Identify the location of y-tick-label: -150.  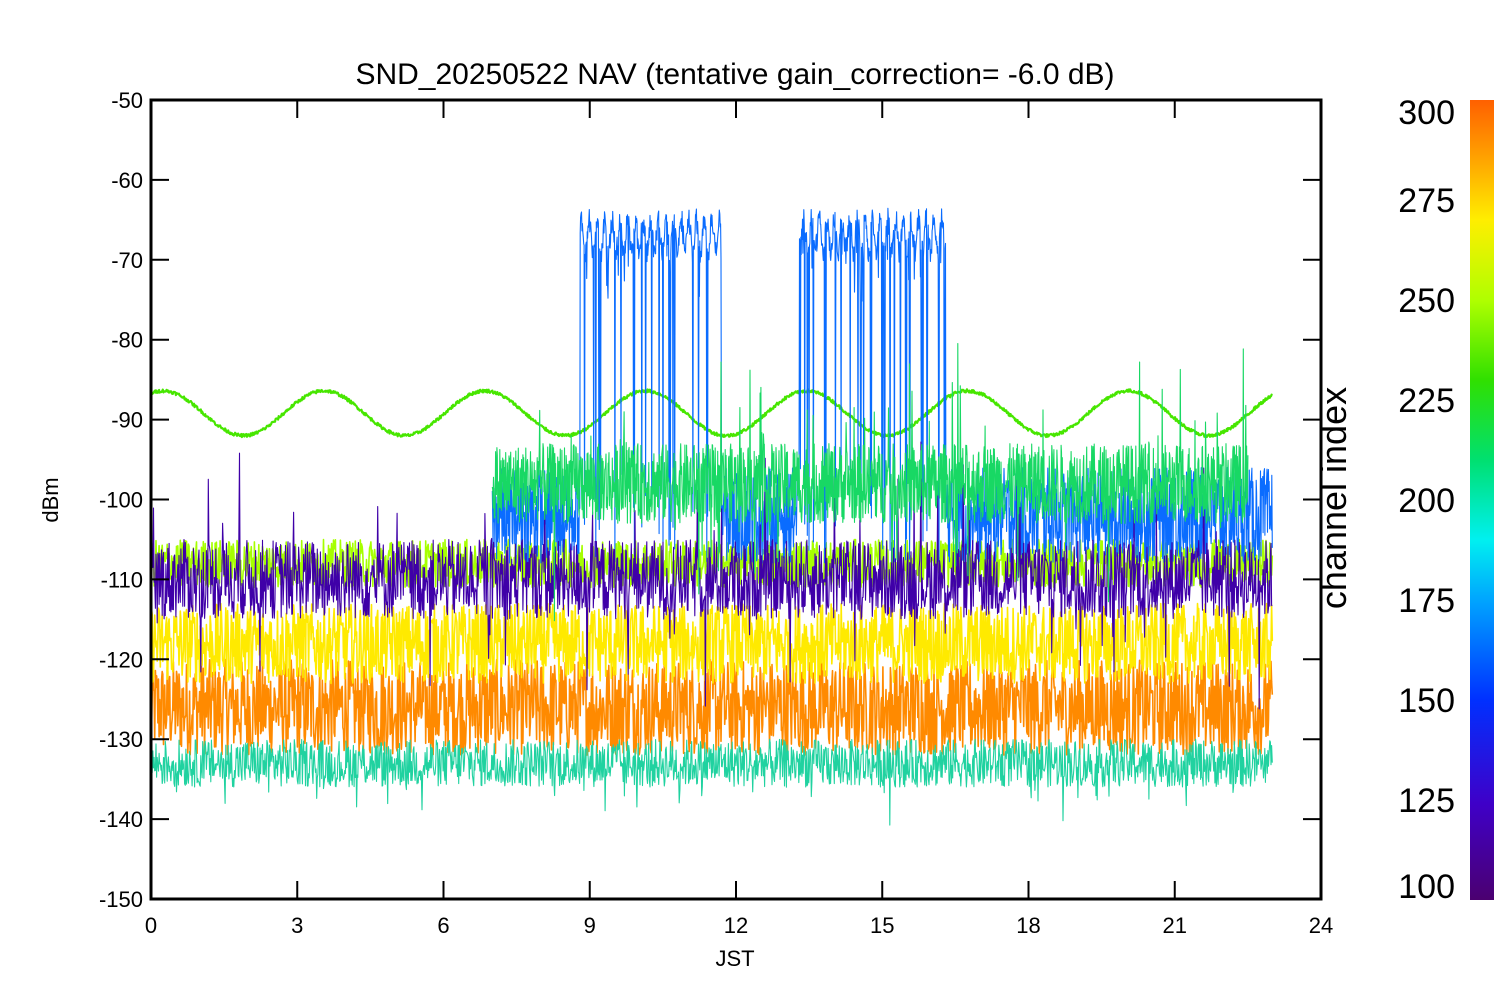
(121, 899).